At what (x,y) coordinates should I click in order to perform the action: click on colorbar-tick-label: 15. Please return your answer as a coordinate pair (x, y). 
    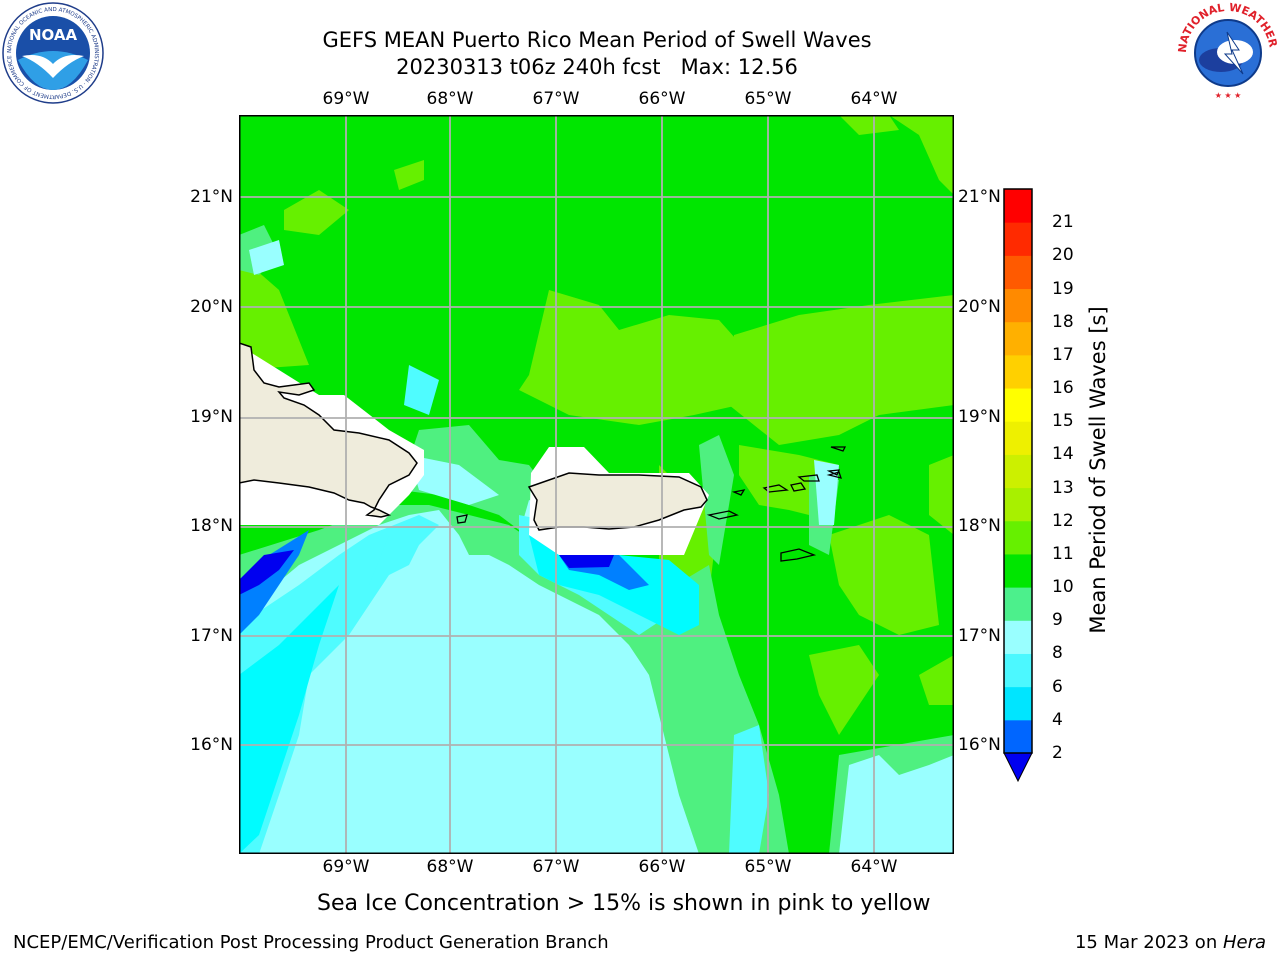
    Looking at the image, I should click on (1063, 421).